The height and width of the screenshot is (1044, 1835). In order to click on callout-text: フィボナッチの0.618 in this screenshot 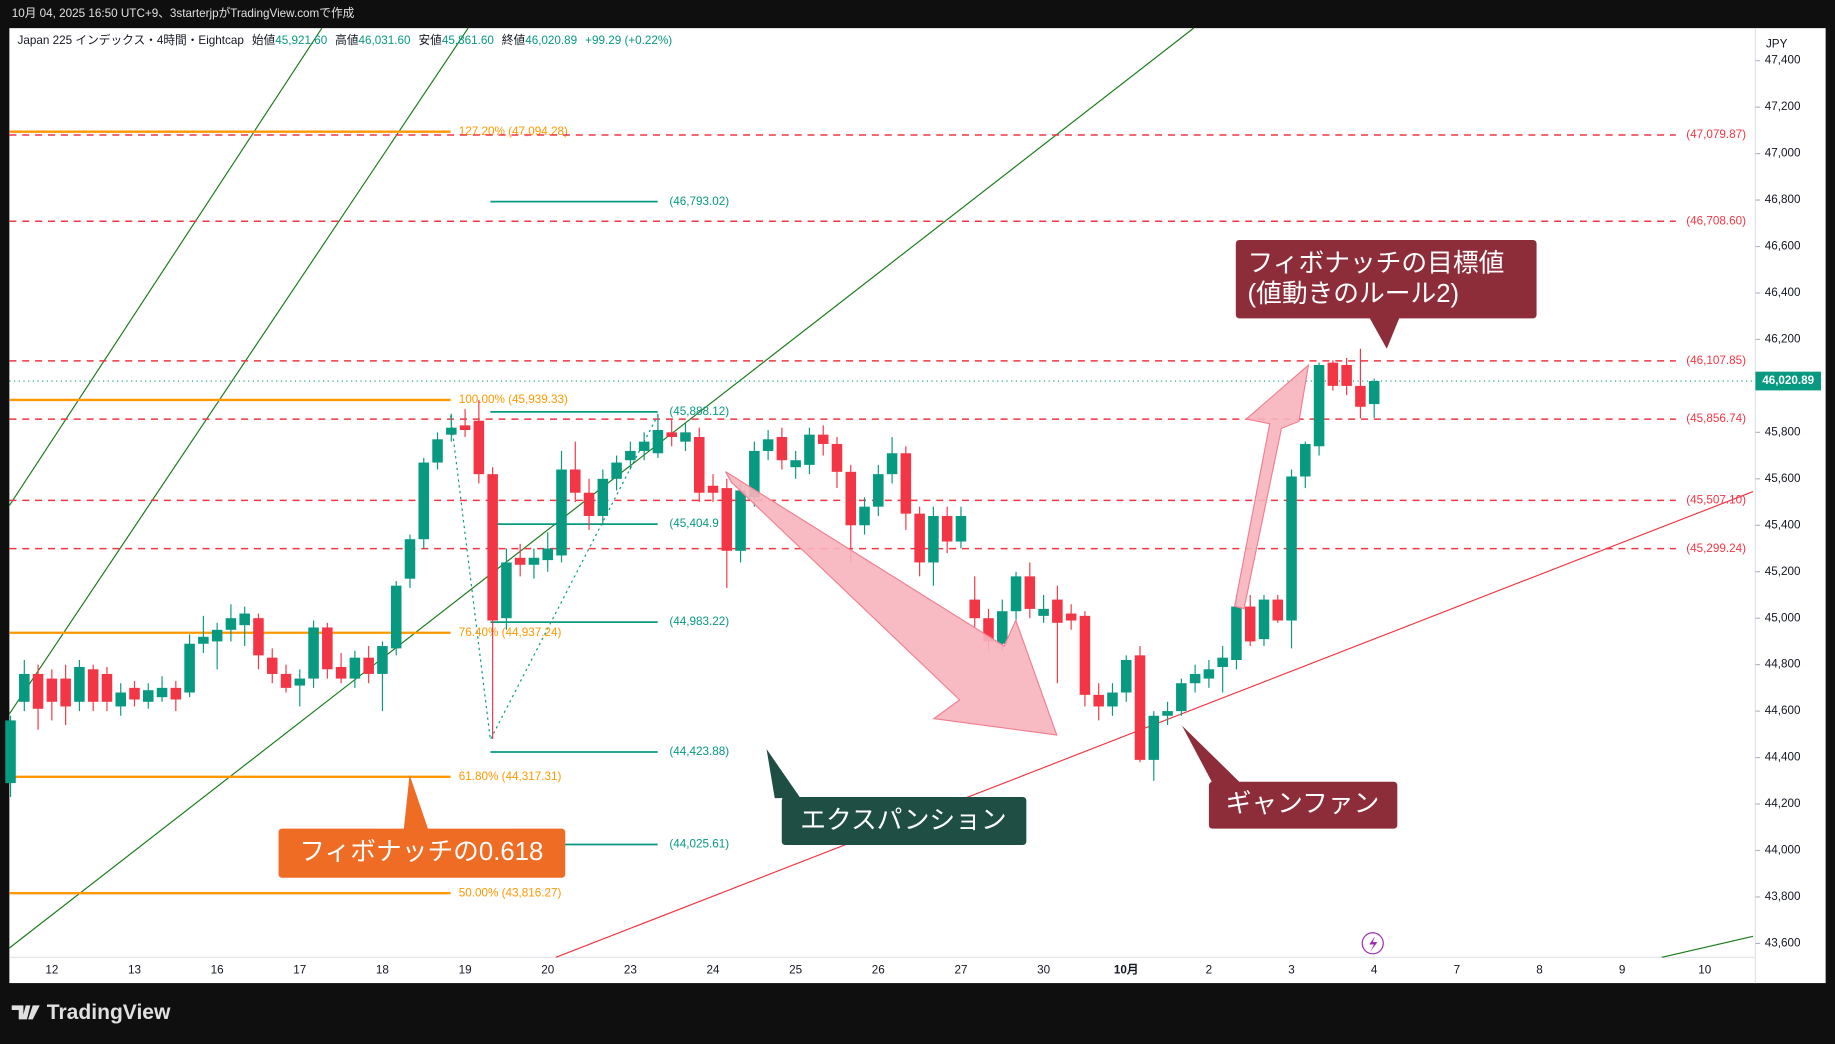, I will do `click(421, 852)`.